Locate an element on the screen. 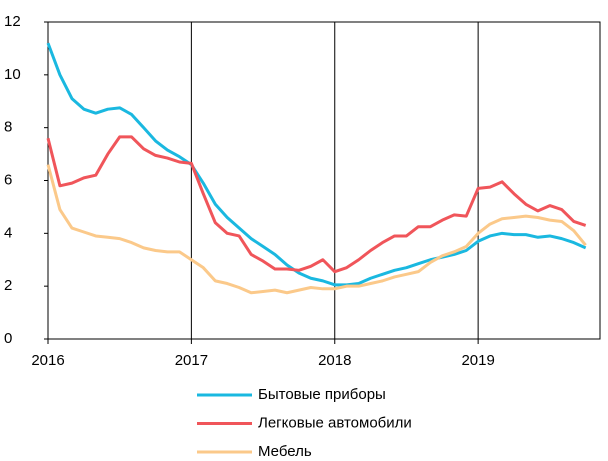  y-tick-label: 2 is located at coordinates (8, 285).